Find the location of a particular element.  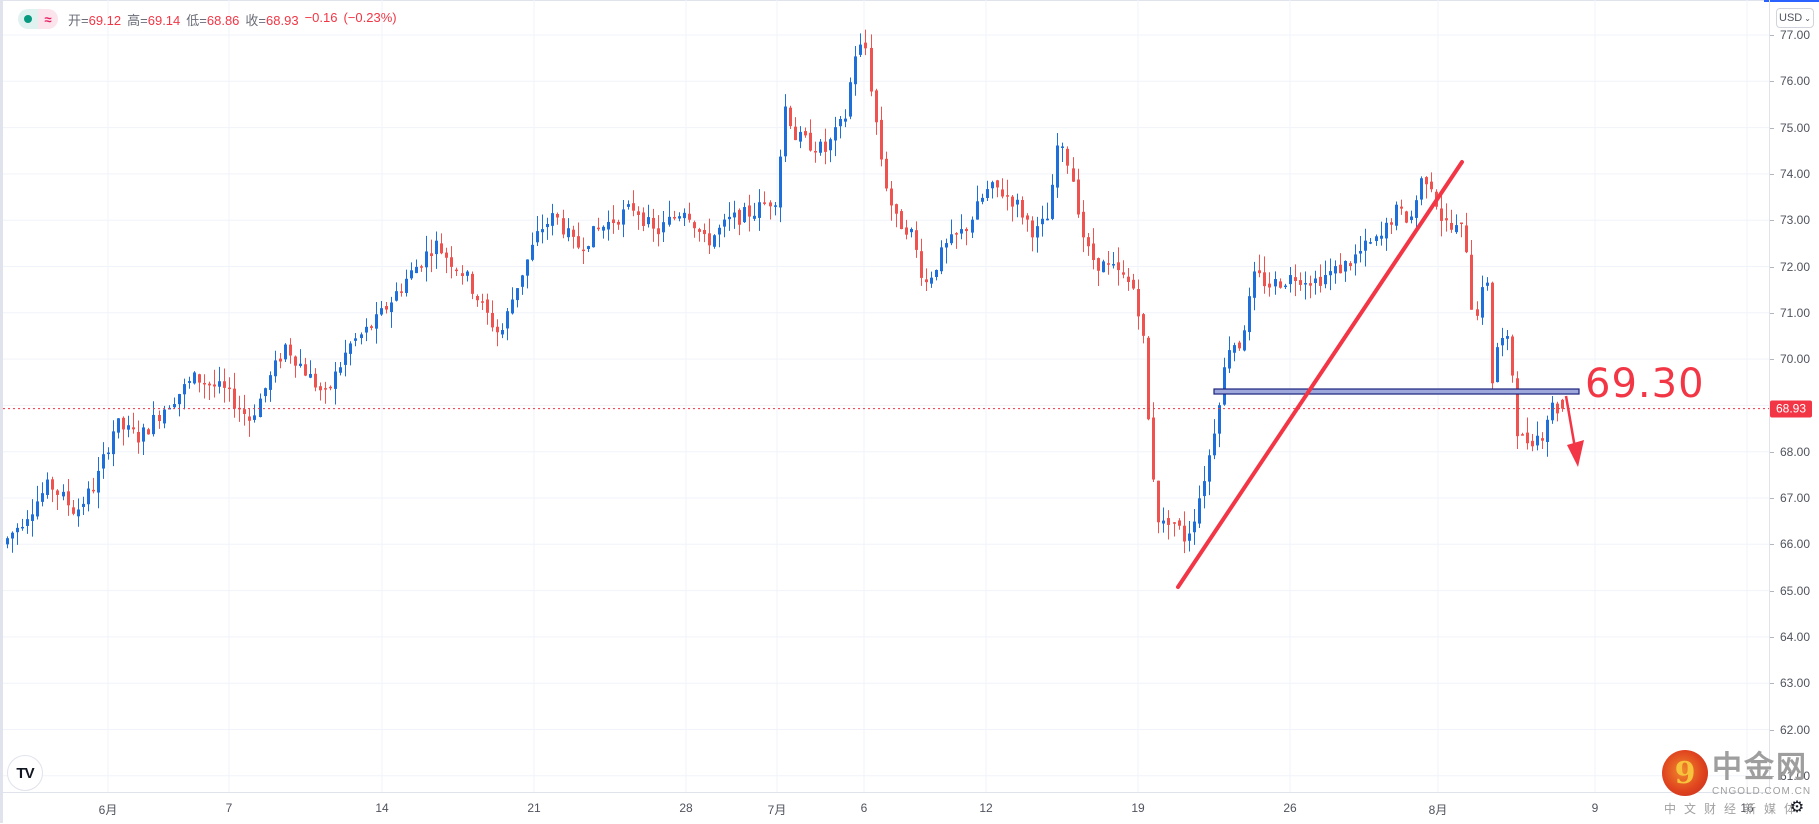

price-tick: 67.00 is located at coordinates (1790, 498).